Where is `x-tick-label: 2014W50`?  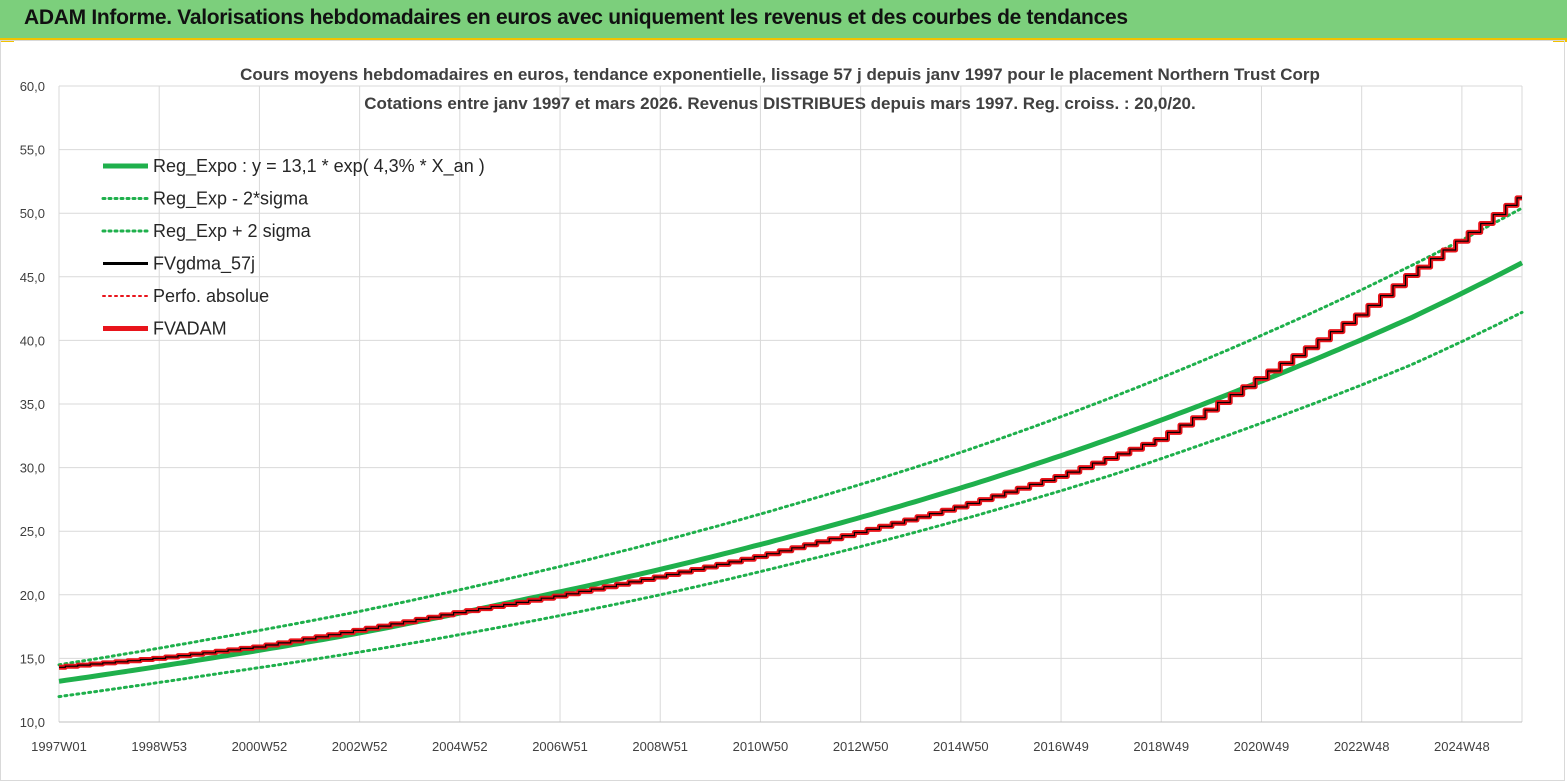
x-tick-label: 2014W50 is located at coordinates (961, 746).